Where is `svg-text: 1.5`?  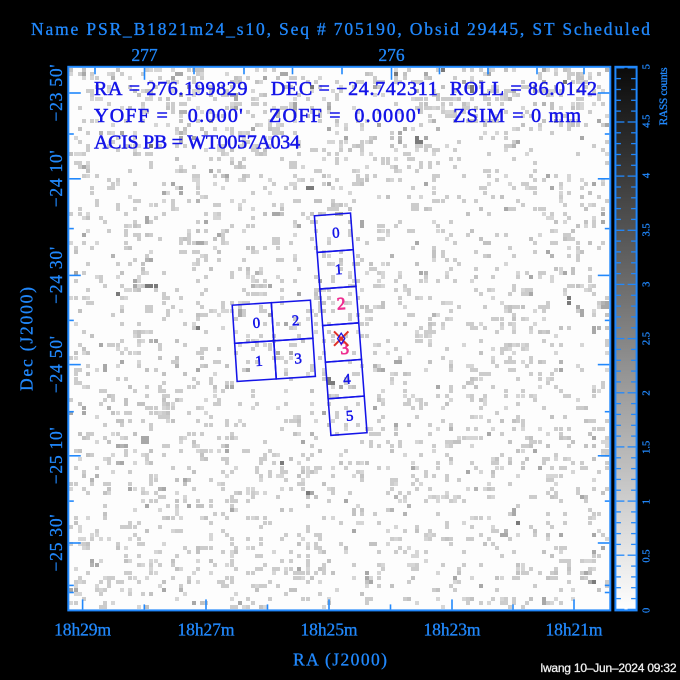 svg-text: 1.5 is located at coordinates (647, 447).